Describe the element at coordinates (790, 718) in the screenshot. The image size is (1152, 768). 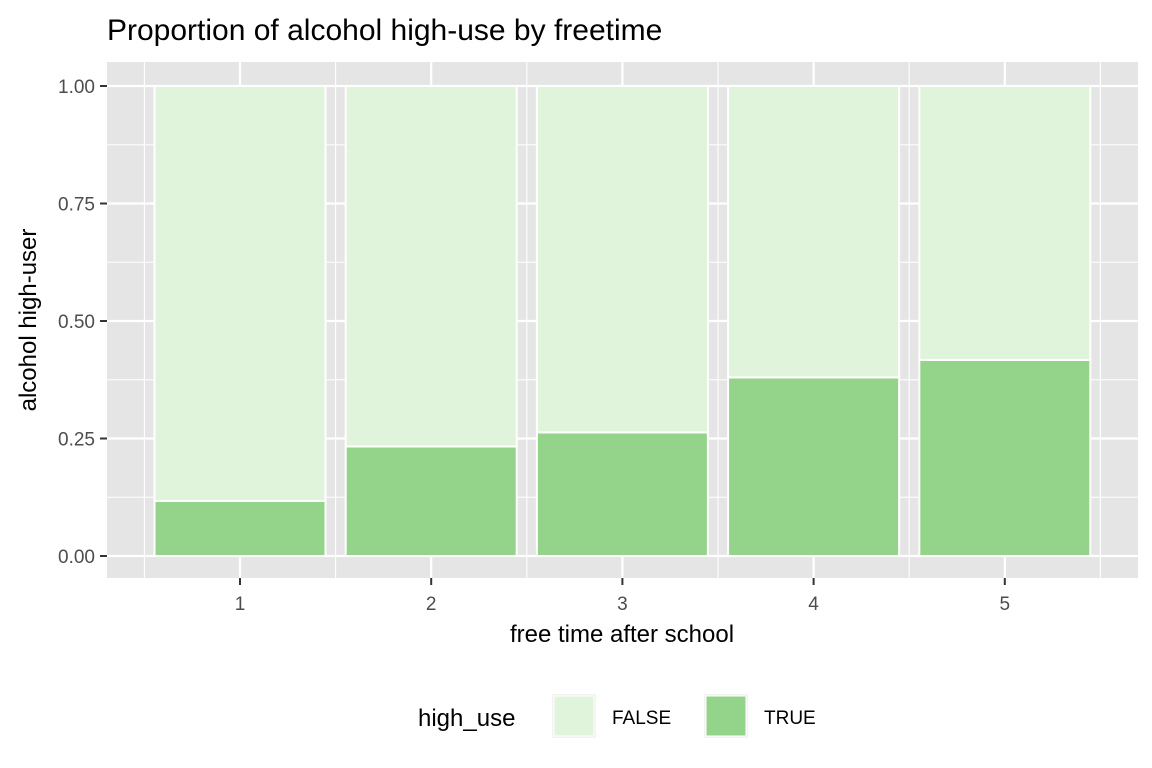
I see `legend-label-true: TRUE` at that location.